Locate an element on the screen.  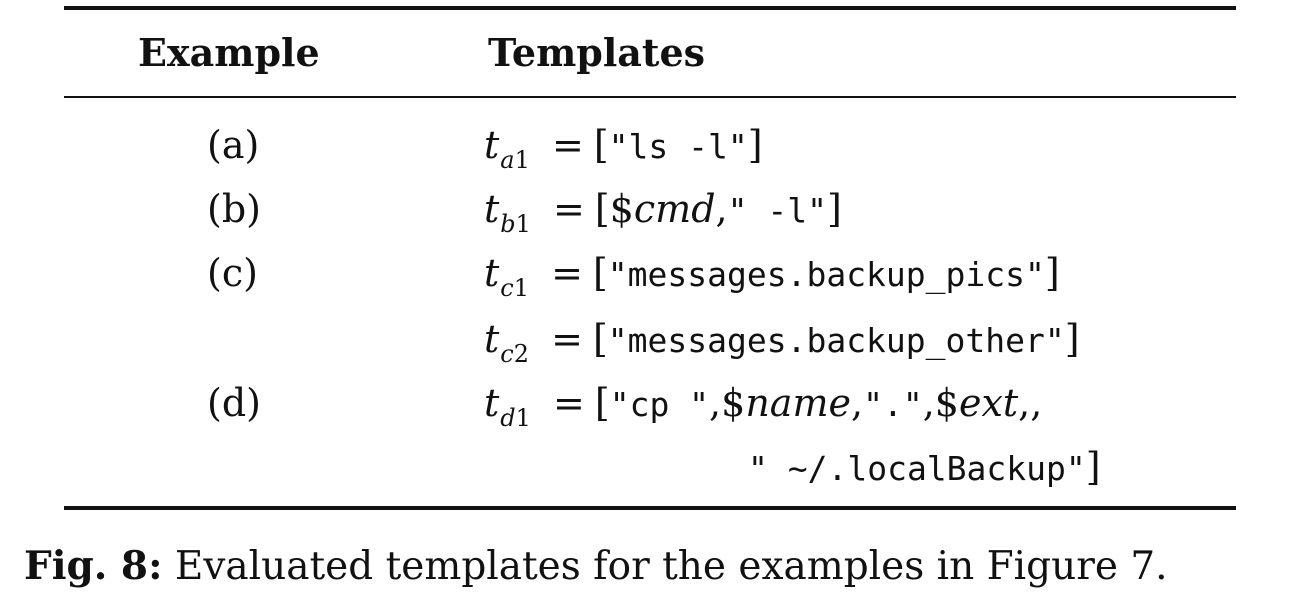
variable-name: name is located at coordinates (798, 403).